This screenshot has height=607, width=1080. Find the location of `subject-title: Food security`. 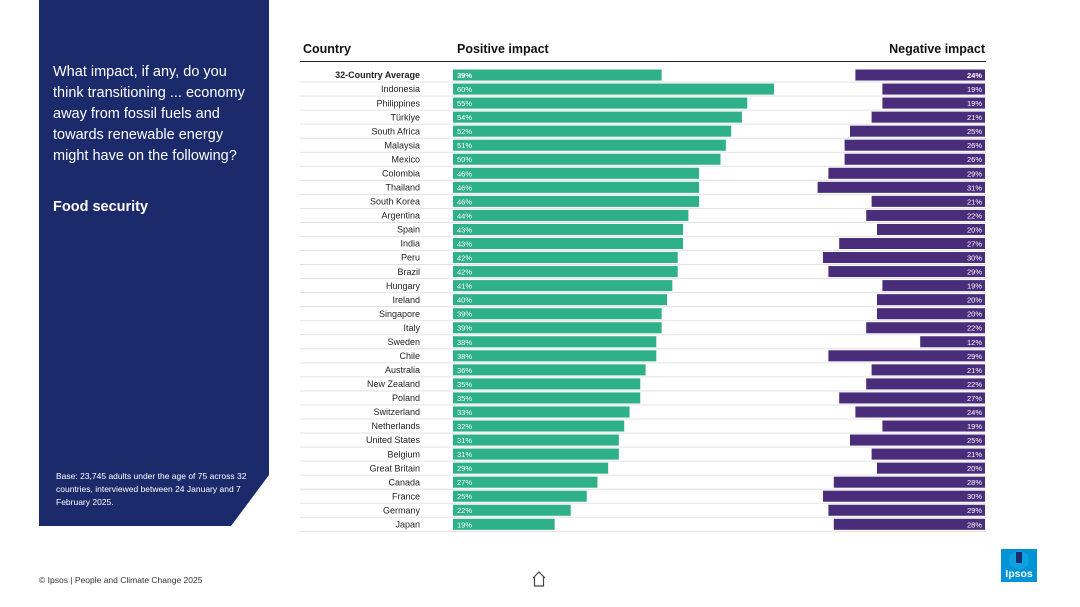

subject-title: Food security is located at coordinates (101, 207).